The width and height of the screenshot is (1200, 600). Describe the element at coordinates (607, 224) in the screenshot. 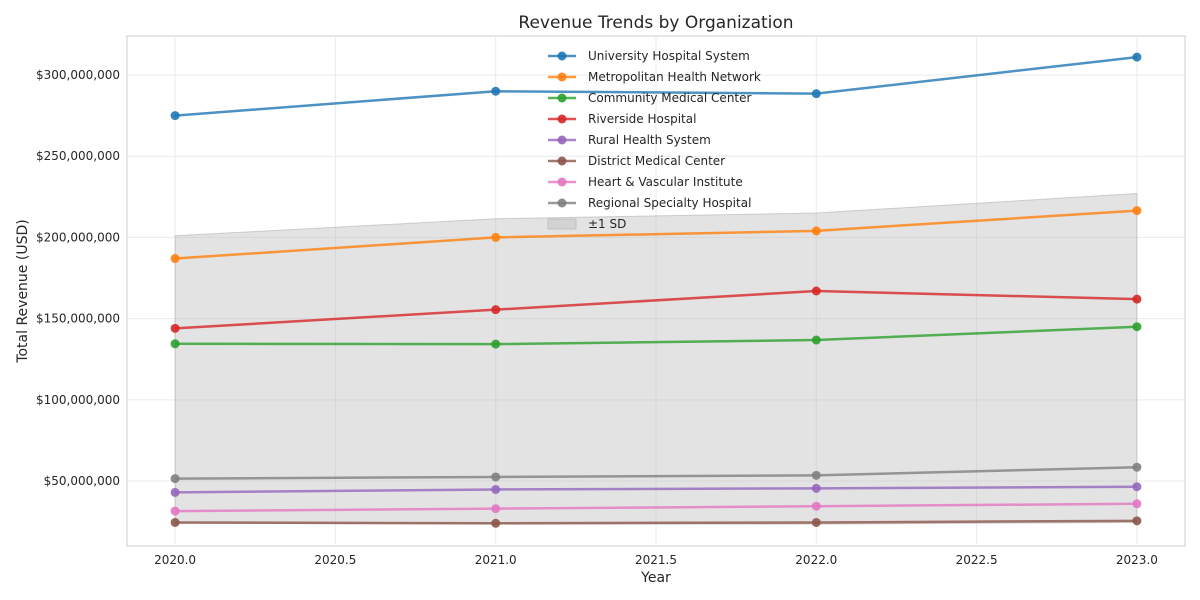

I see `legend-label: ±1 SD` at that location.